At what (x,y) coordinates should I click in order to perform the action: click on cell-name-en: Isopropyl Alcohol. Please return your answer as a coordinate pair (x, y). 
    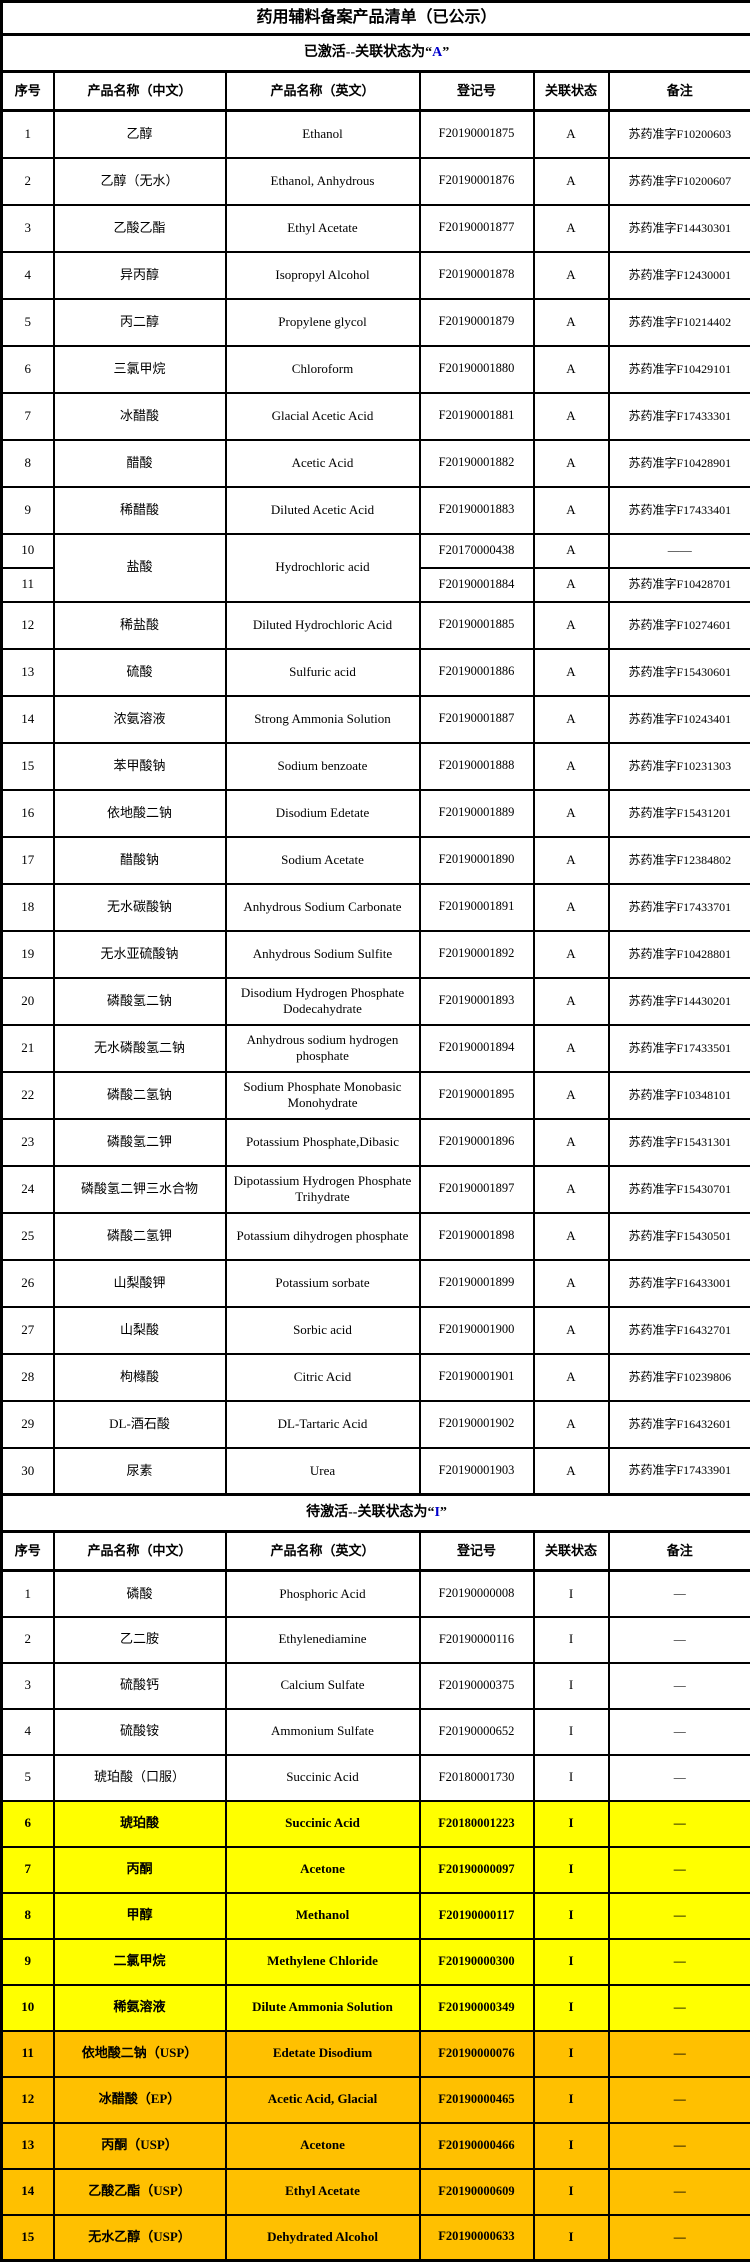
    Looking at the image, I should click on (323, 275).